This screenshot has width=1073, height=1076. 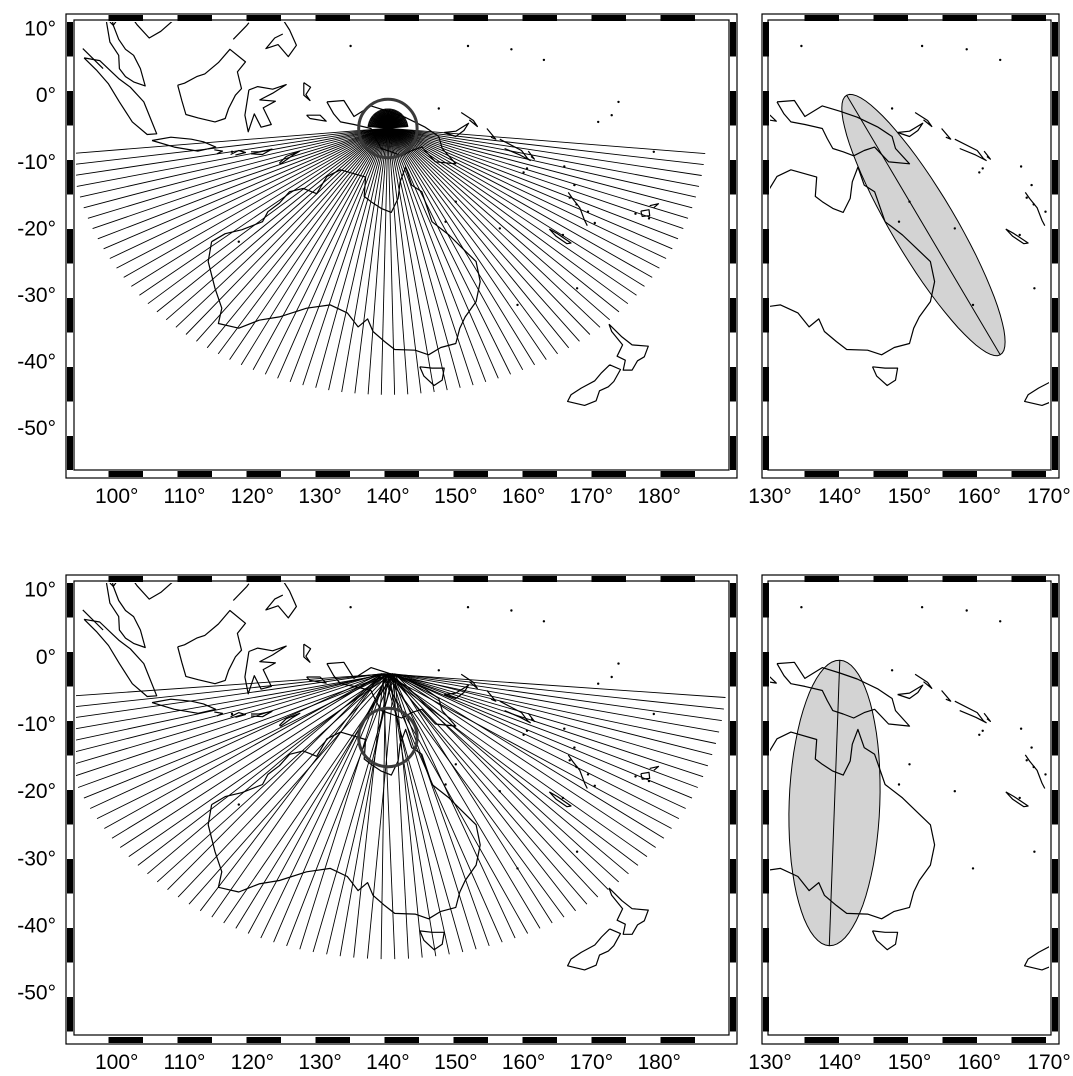 I want to click on coastline-palawan, so click(x=241, y=31).